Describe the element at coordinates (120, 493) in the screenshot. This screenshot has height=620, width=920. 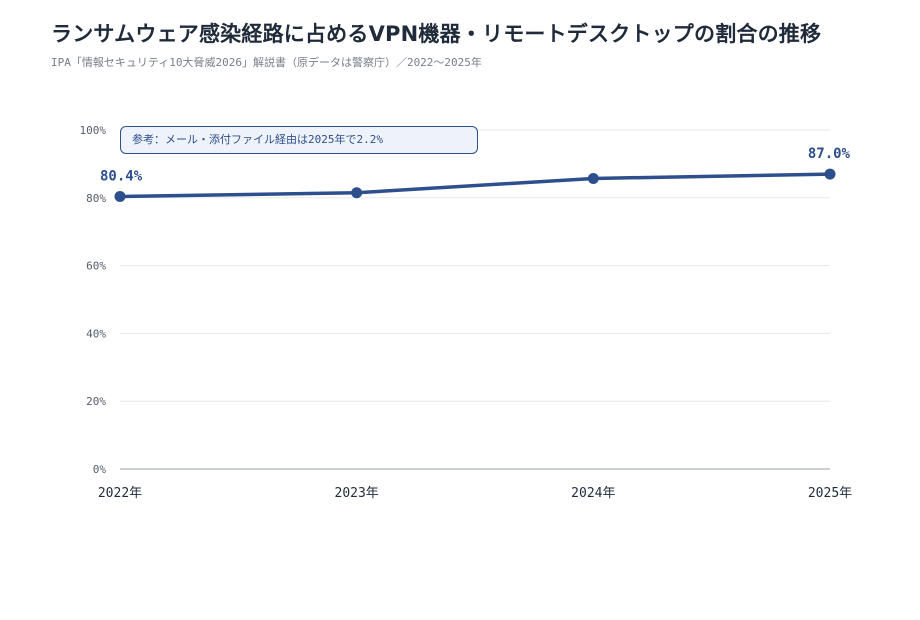
I see `x-tick-label: 2022年` at that location.